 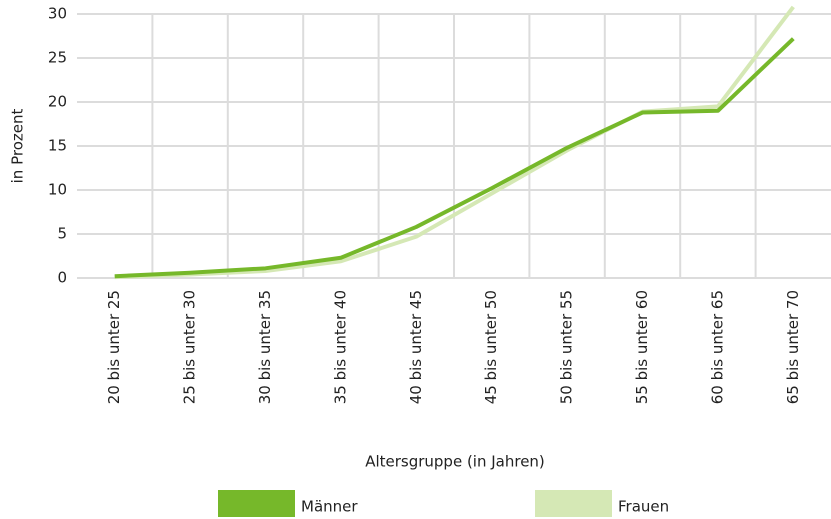 What do you see at coordinates (717, 347) in the screenshot?
I see `x-tick-label: 60 bis unter 65` at bounding box center [717, 347].